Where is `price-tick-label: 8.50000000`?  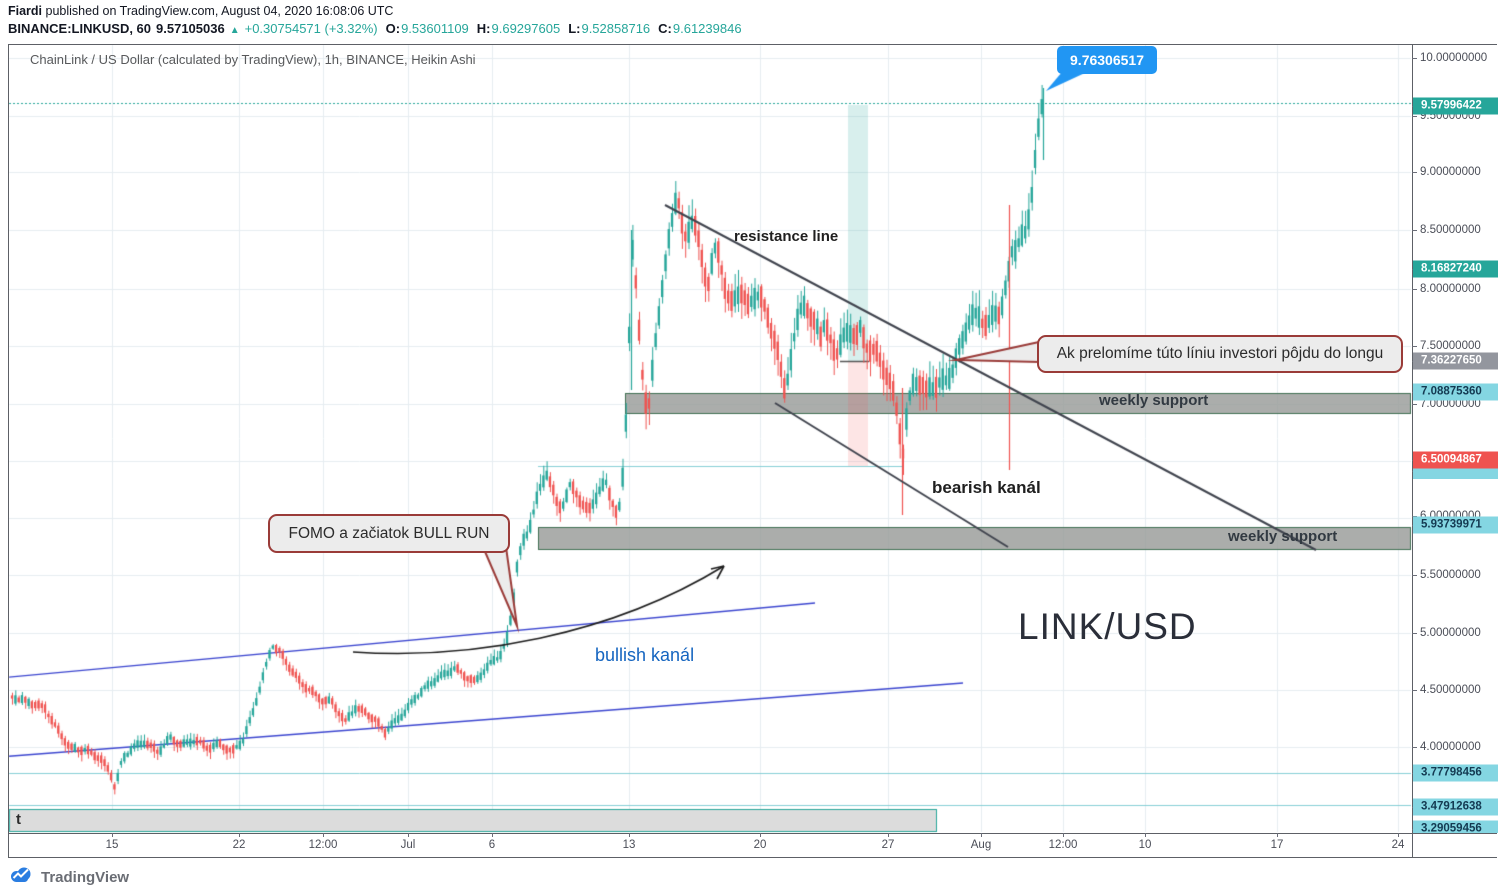 price-tick-label: 8.50000000 is located at coordinates (1450, 230).